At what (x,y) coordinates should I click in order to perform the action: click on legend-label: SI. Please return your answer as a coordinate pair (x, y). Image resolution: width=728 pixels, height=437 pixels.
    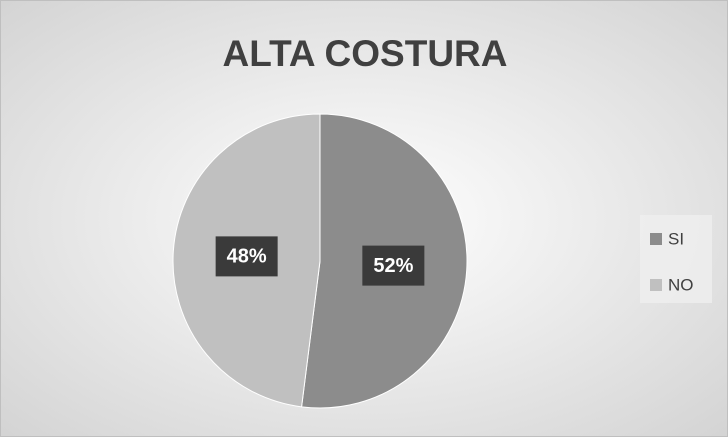
    Looking at the image, I should click on (676, 238).